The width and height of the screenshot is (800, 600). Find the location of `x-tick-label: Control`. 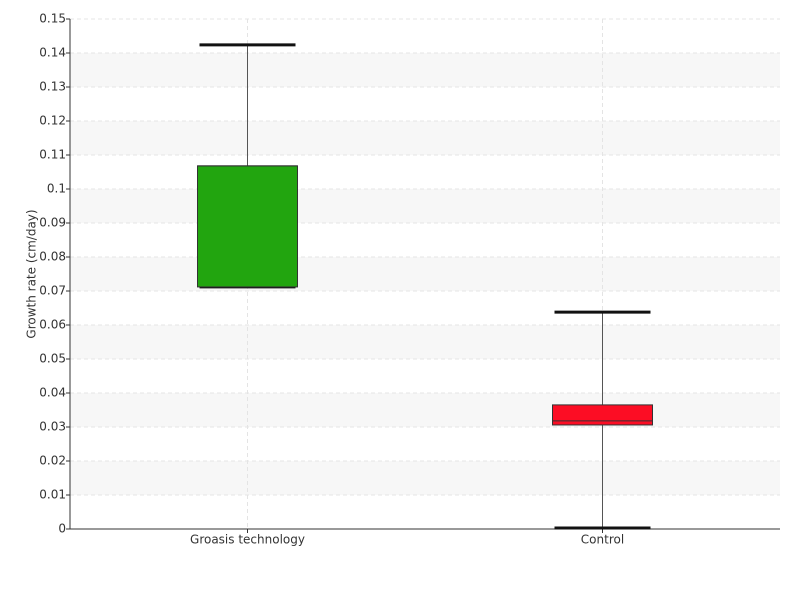

x-tick-label: Control is located at coordinates (602, 540).